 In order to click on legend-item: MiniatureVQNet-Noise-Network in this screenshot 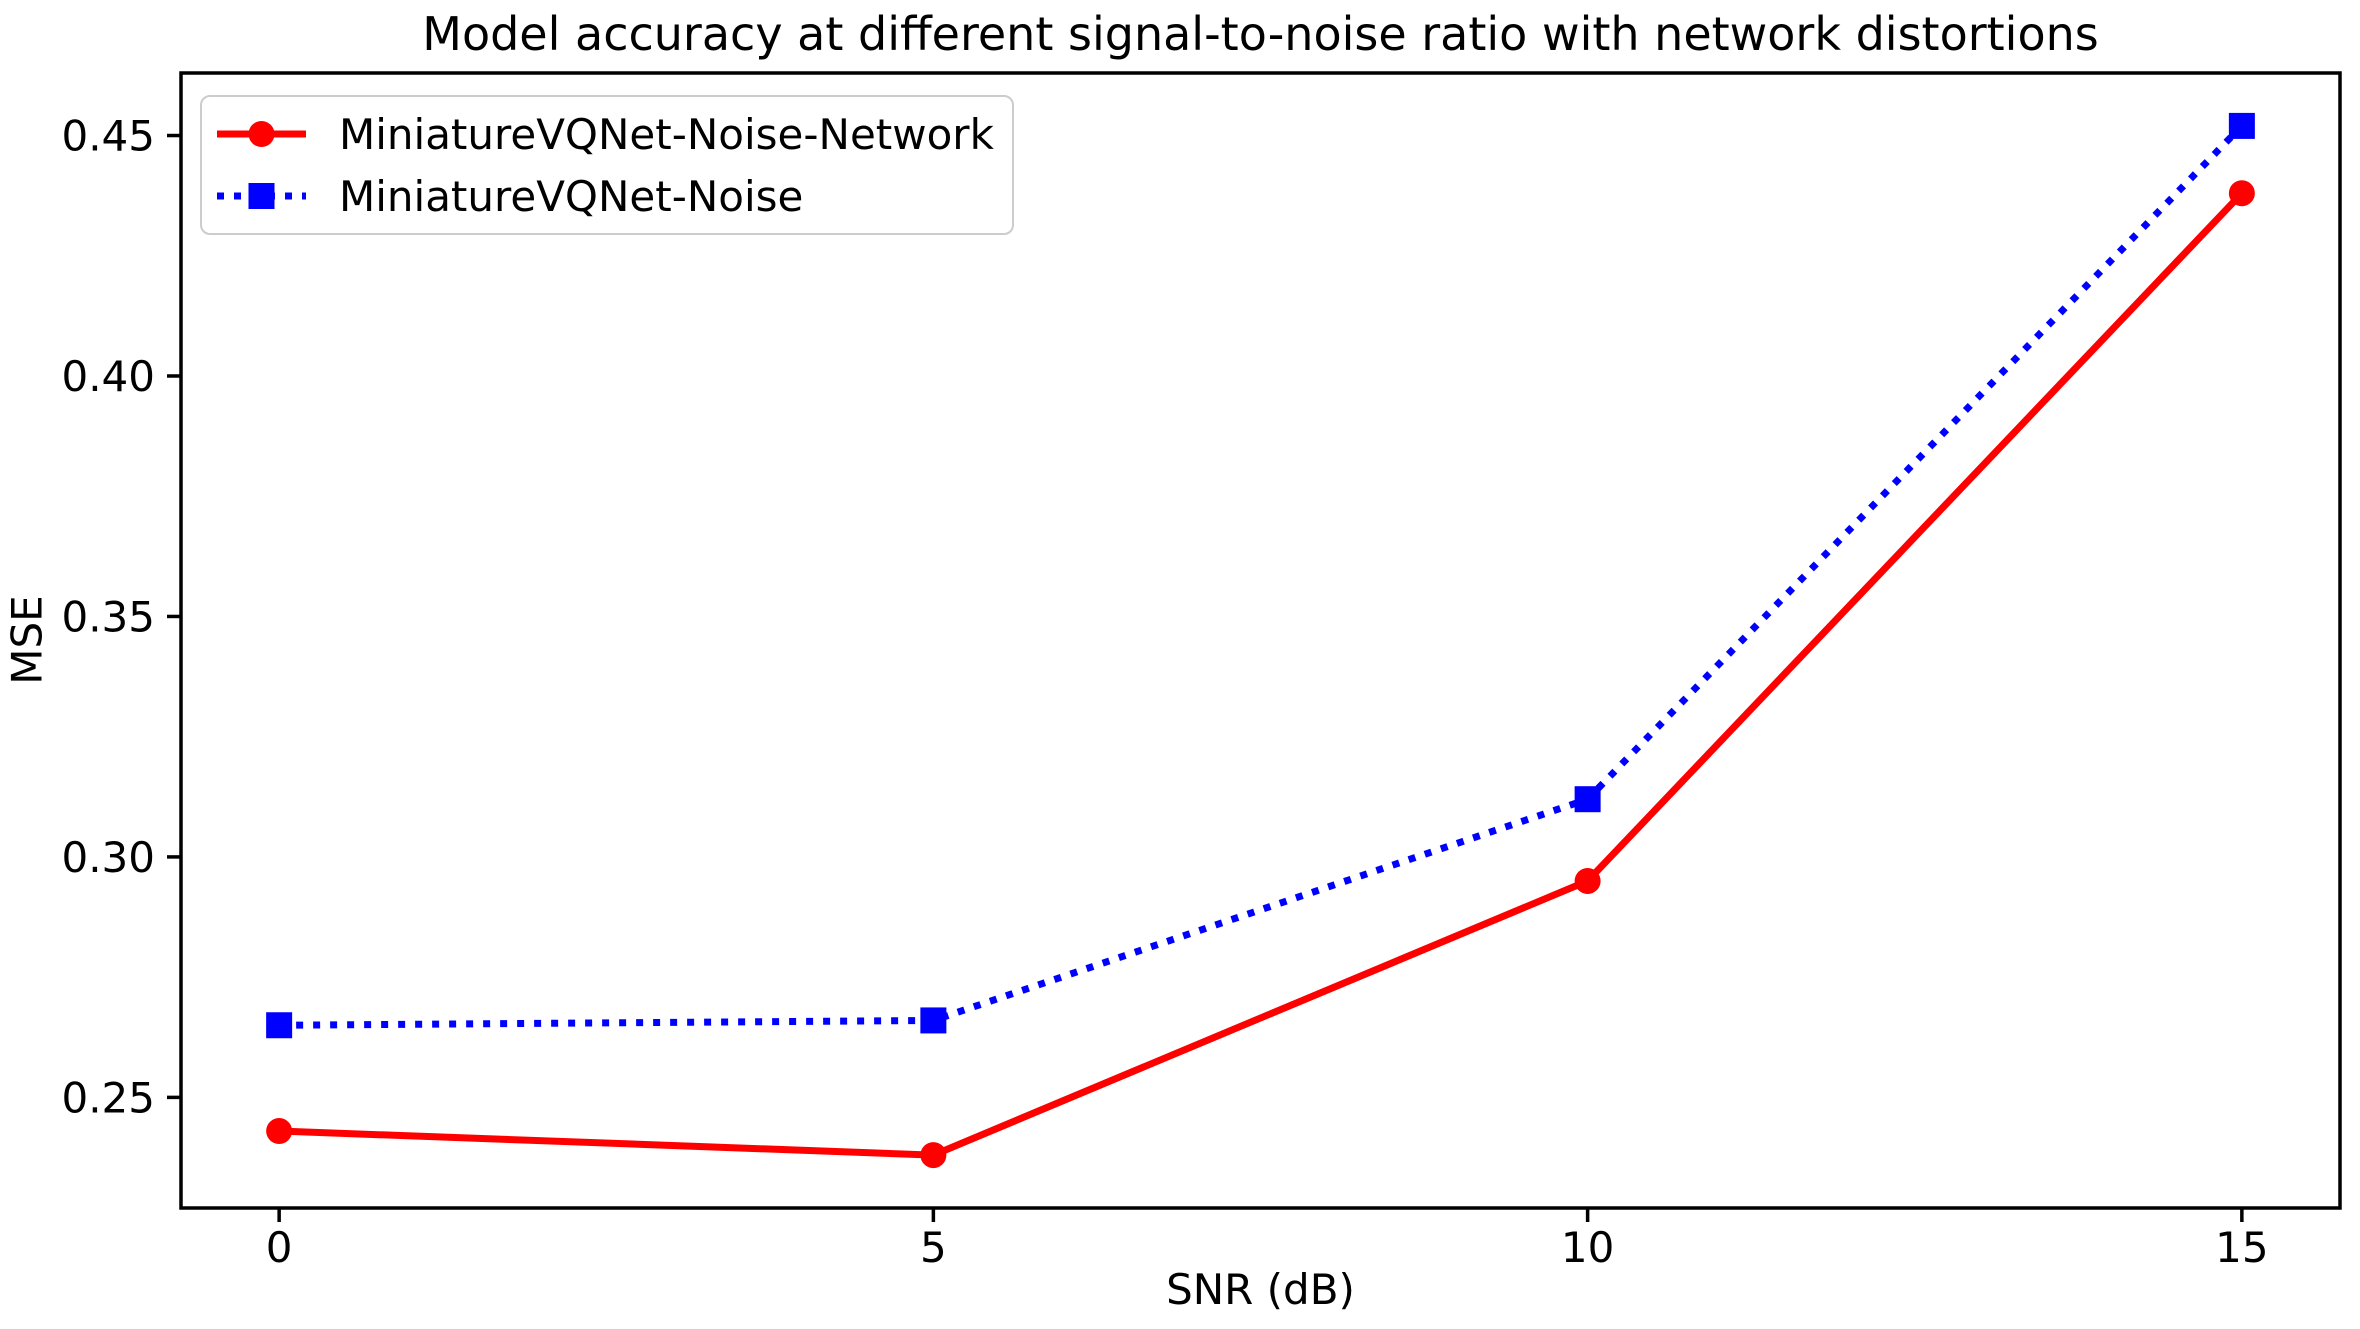, I will do `click(604, 134)`.